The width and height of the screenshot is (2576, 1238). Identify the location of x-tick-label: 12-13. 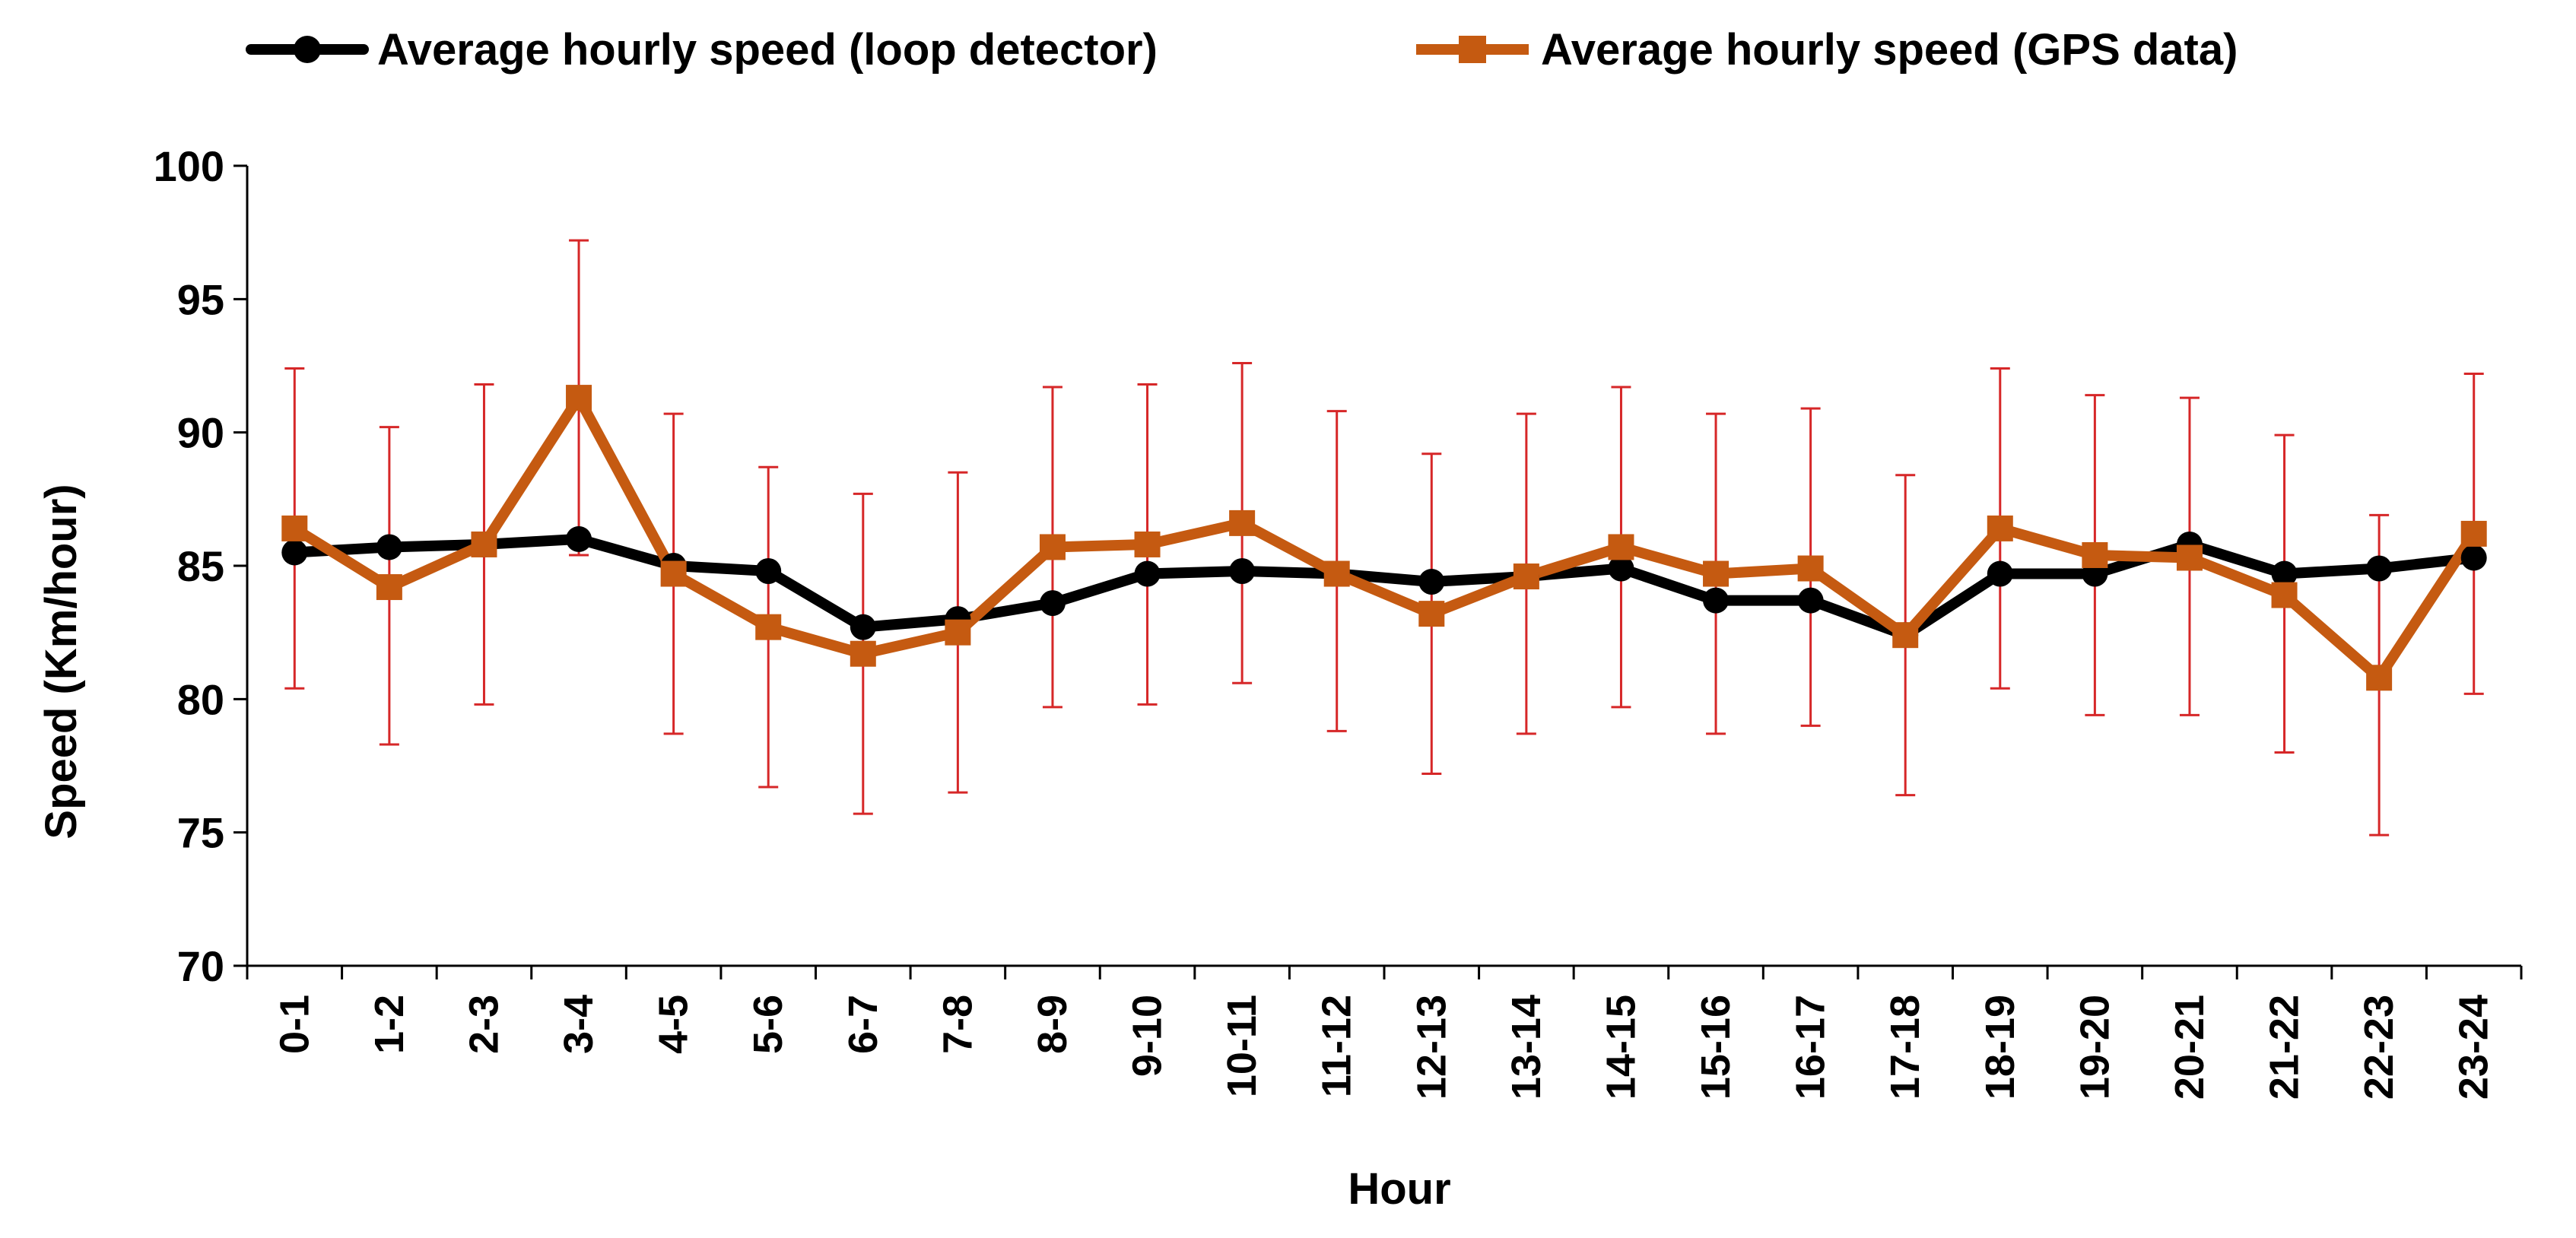
(1431, 1047).